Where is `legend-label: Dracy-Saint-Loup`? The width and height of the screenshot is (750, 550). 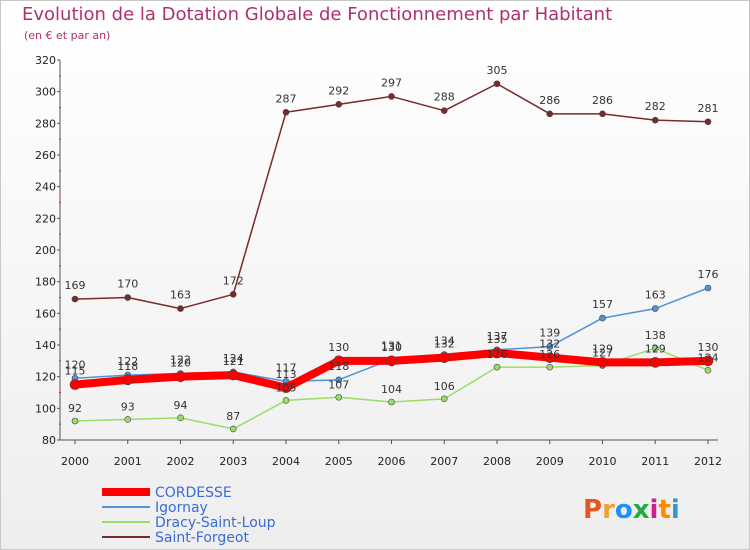
legend-label: Dracy-Saint-Loup is located at coordinates (215, 523).